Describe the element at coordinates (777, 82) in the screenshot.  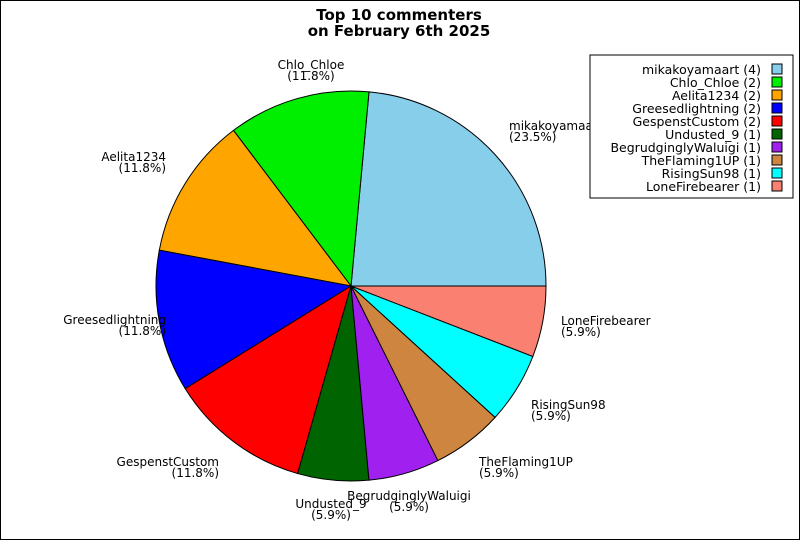
I see `legend-swatch-chlo-chloe` at that location.